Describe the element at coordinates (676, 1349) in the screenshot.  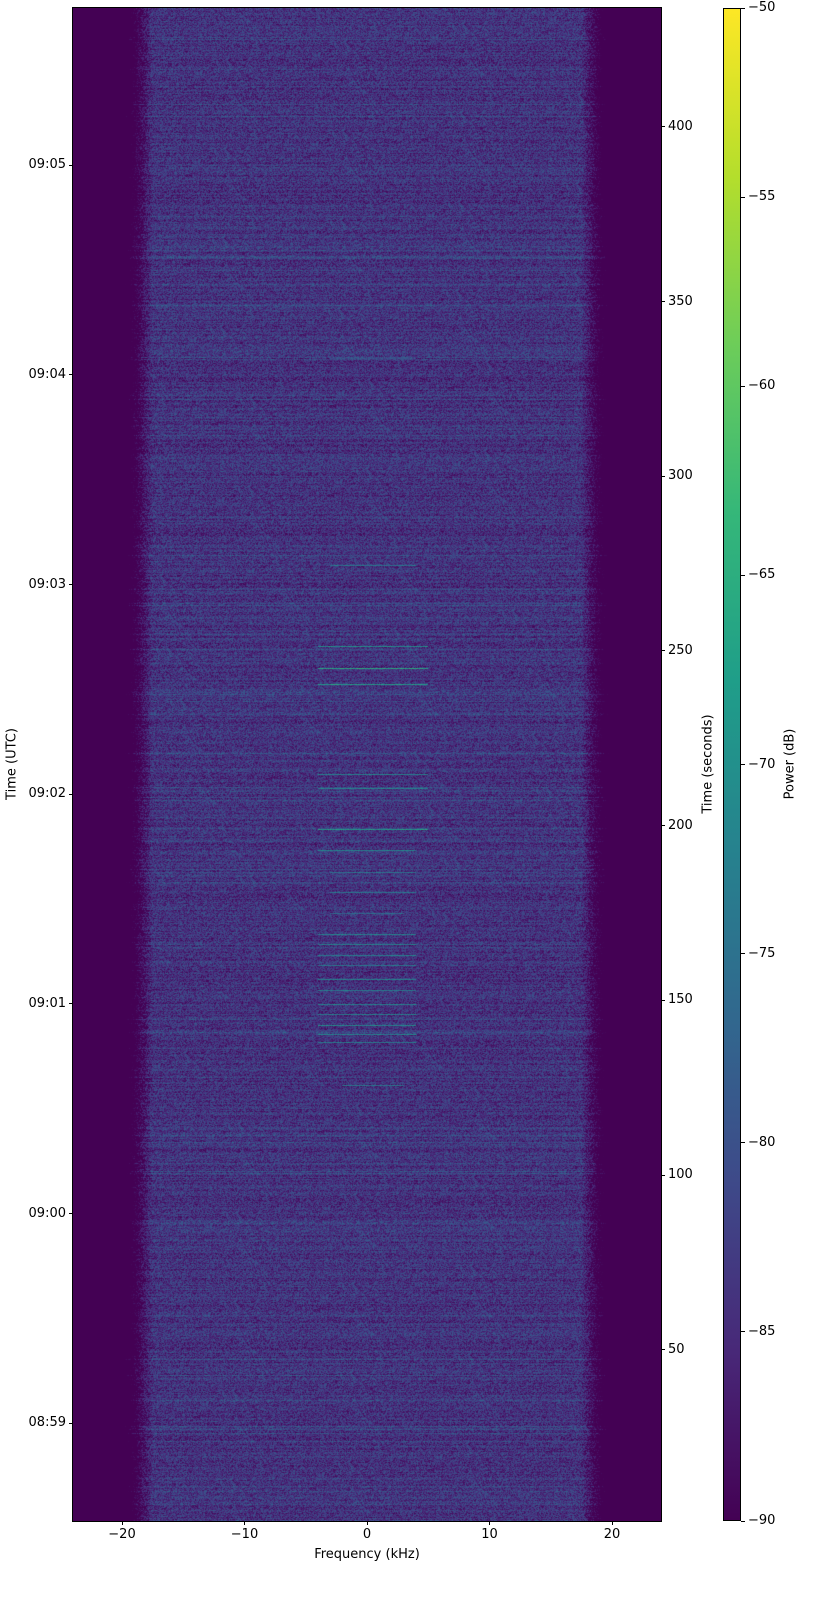
I see `right-y-tick-label: 50` at that location.